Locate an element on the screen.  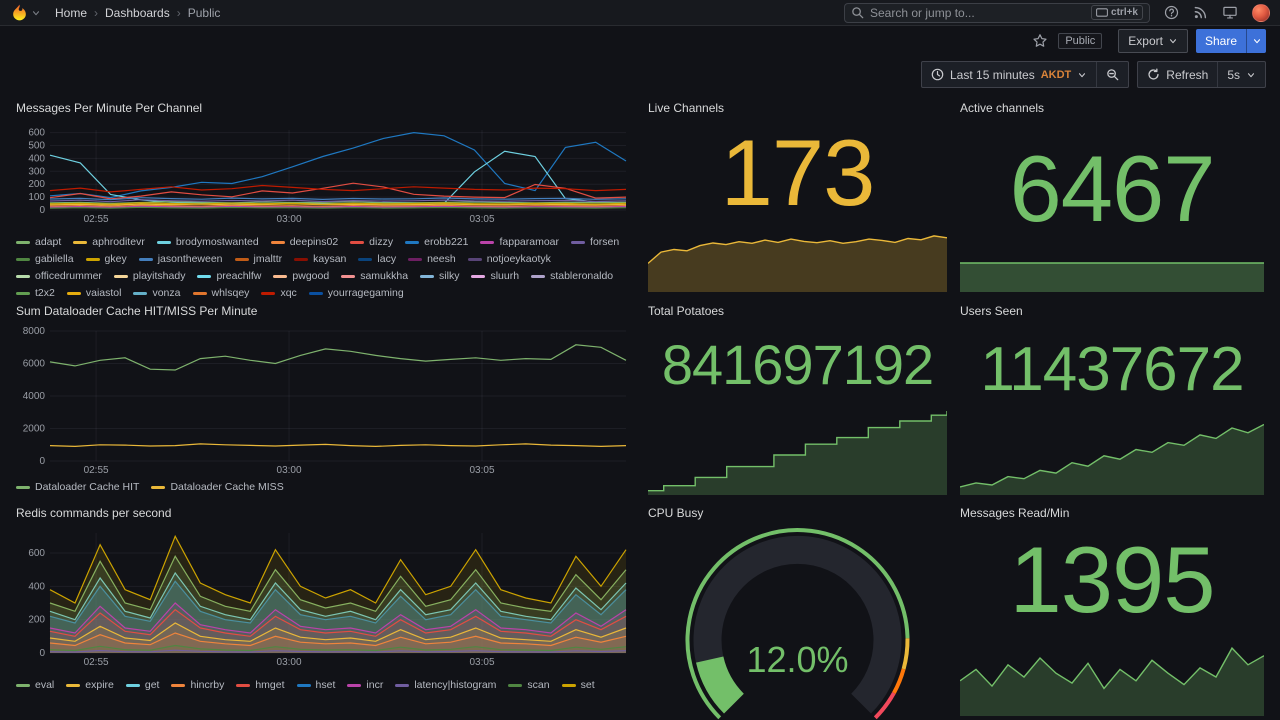
panel-title: Messages Per Minute Per Channel is located at coordinates (109, 108).